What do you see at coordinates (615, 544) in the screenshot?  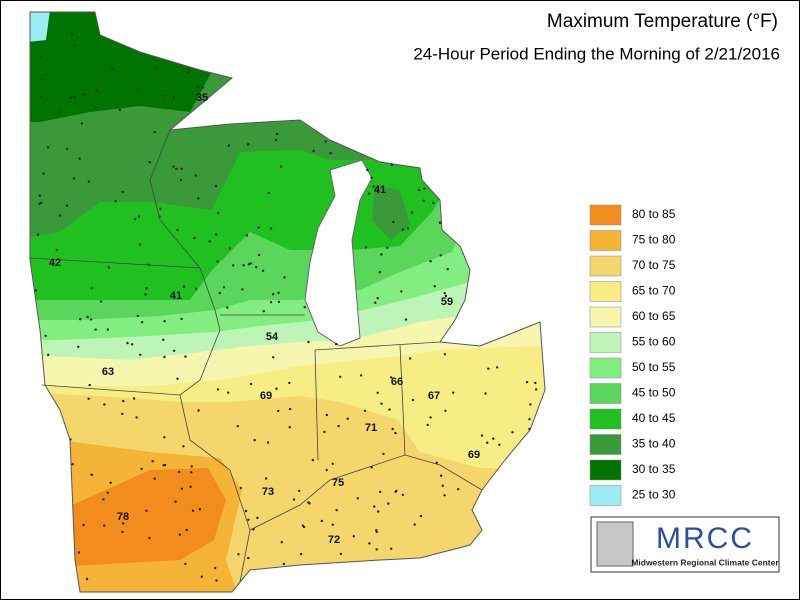 I see `logo-icon` at bounding box center [615, 544].